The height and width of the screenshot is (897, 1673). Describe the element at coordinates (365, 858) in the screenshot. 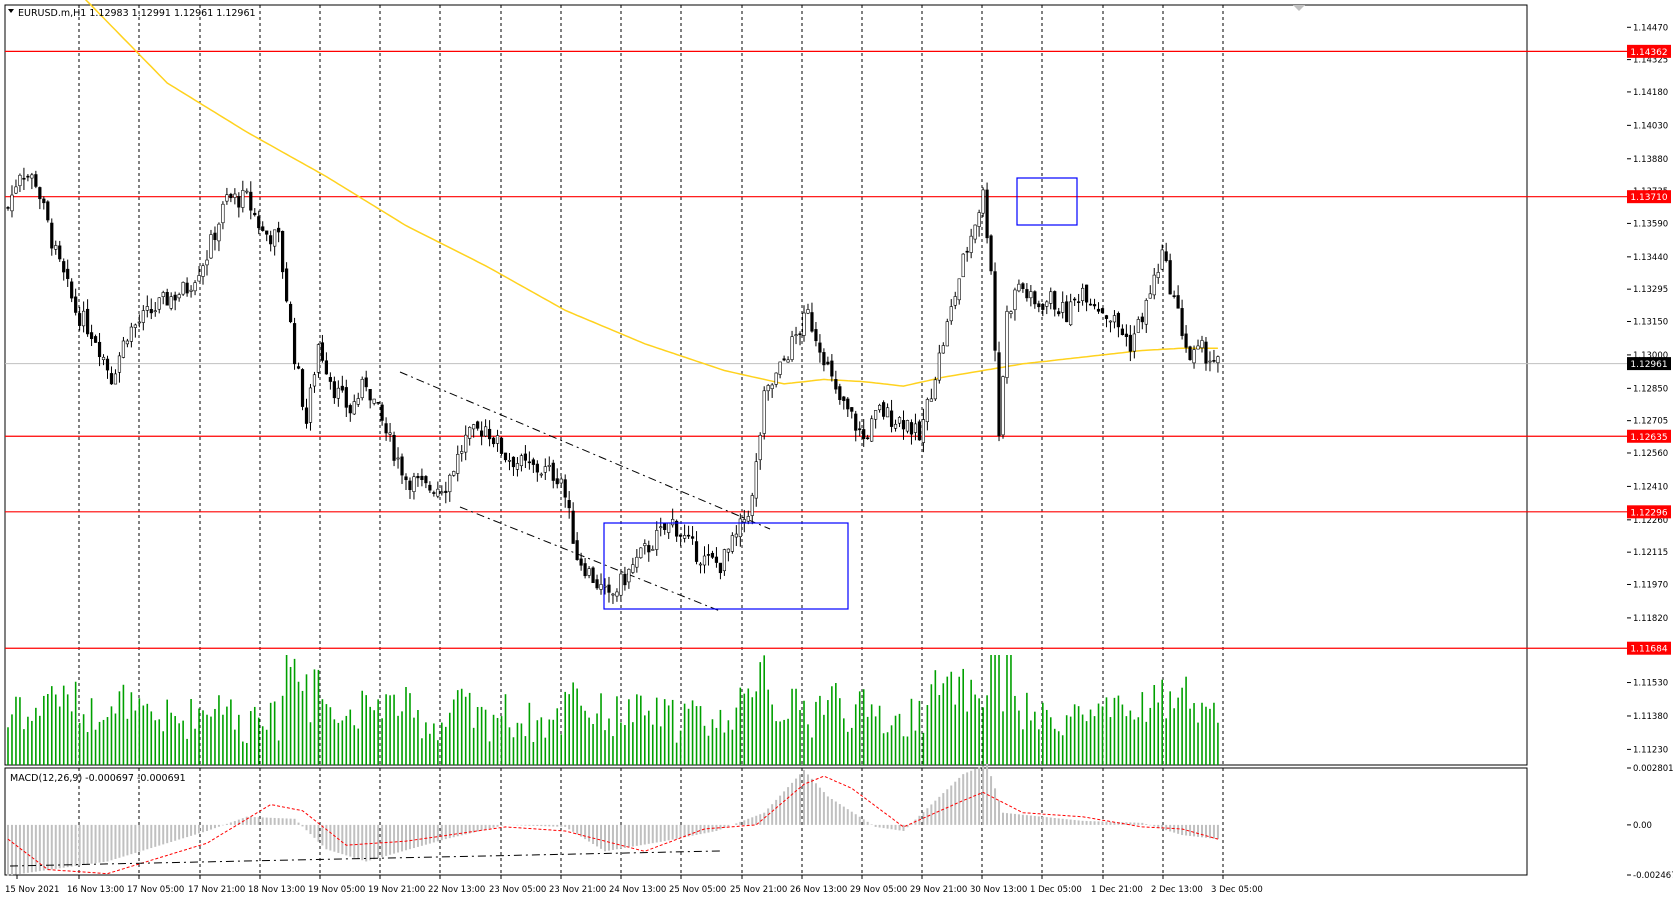

I see `macd-trendline` at that location.